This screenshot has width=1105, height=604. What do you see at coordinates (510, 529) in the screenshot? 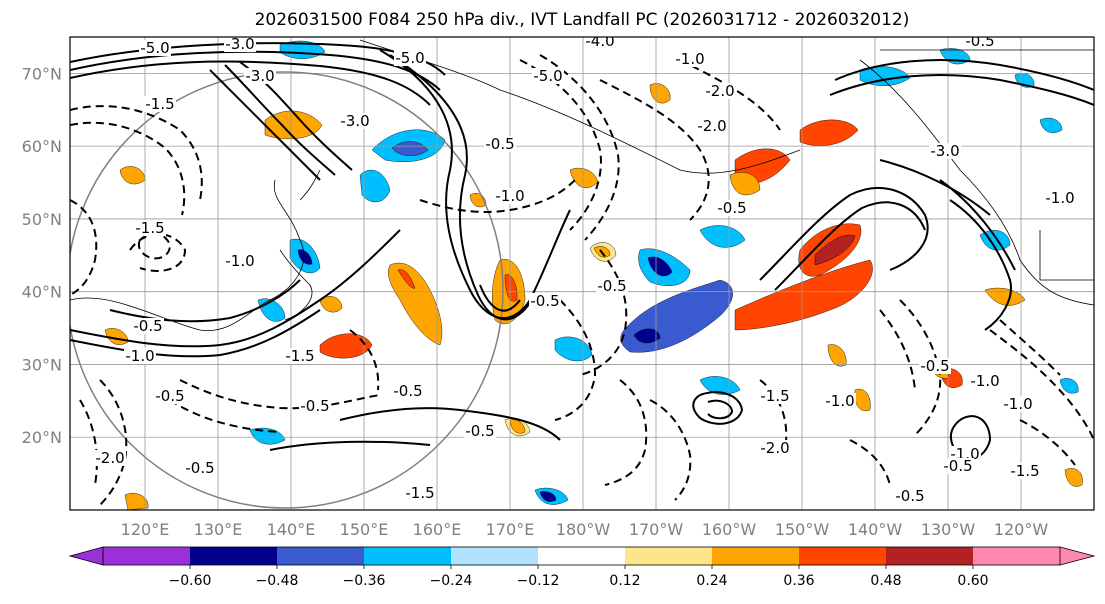
I see `lon-tick-label: 170°E` at bounding box center [510, 529].